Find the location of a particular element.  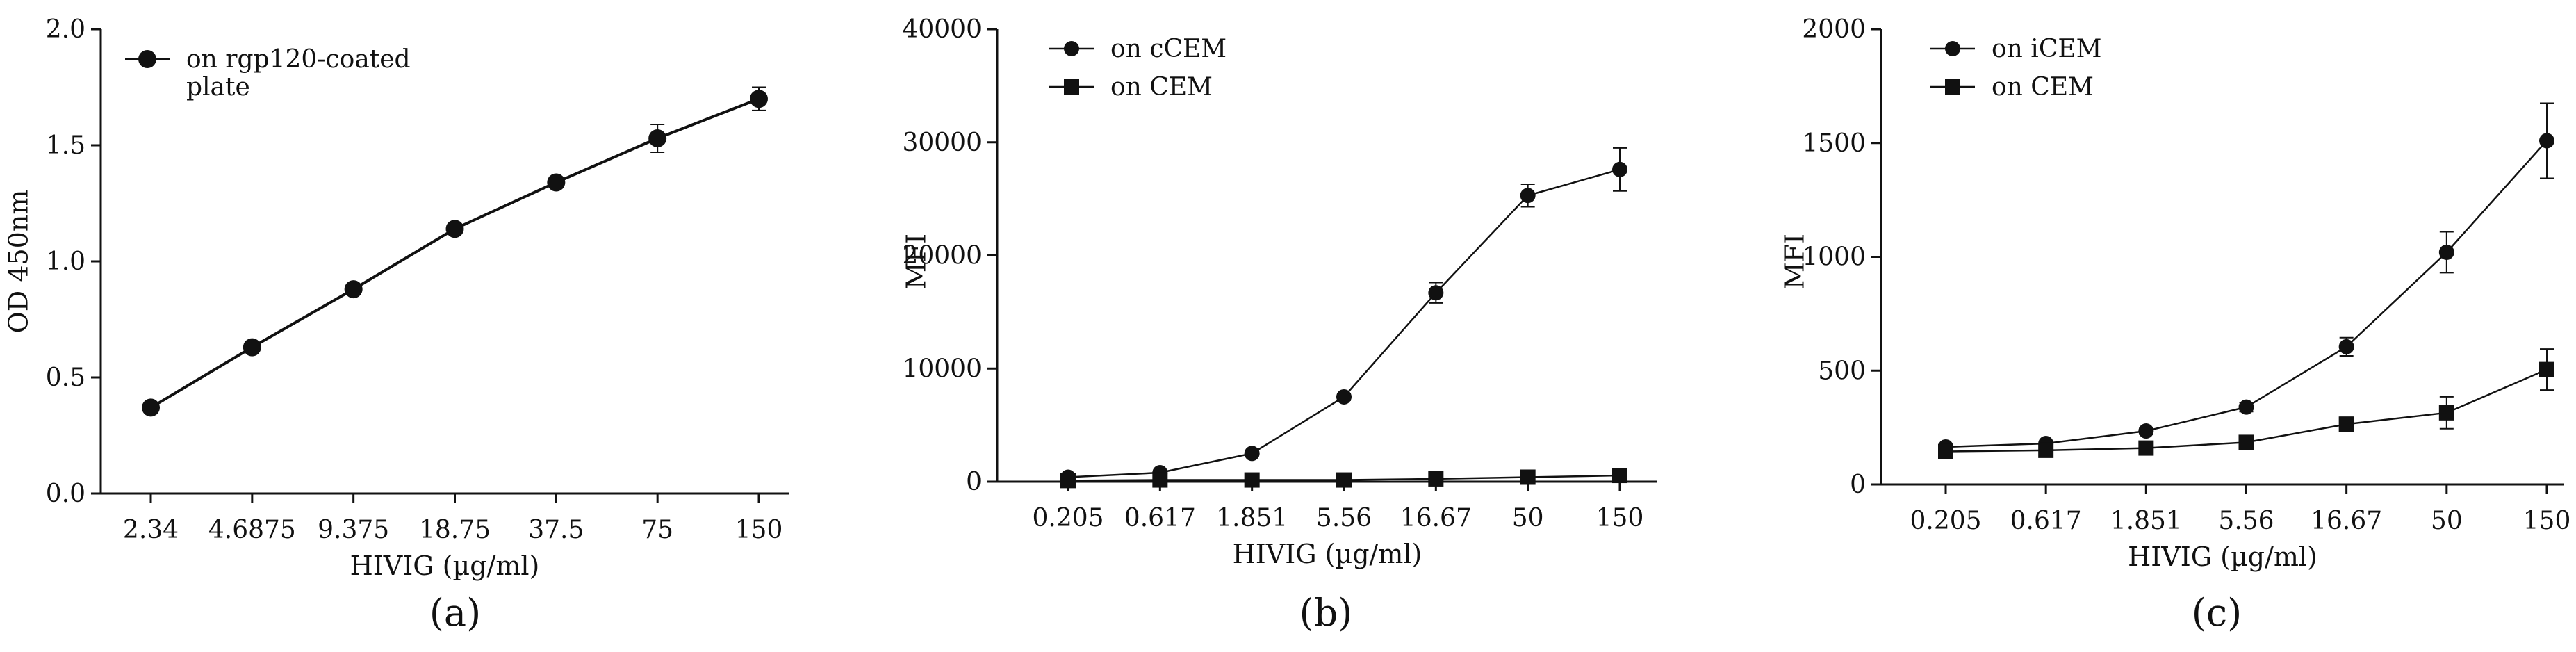

y-tick-label: 2000 is located at coordinates (1834, 29).